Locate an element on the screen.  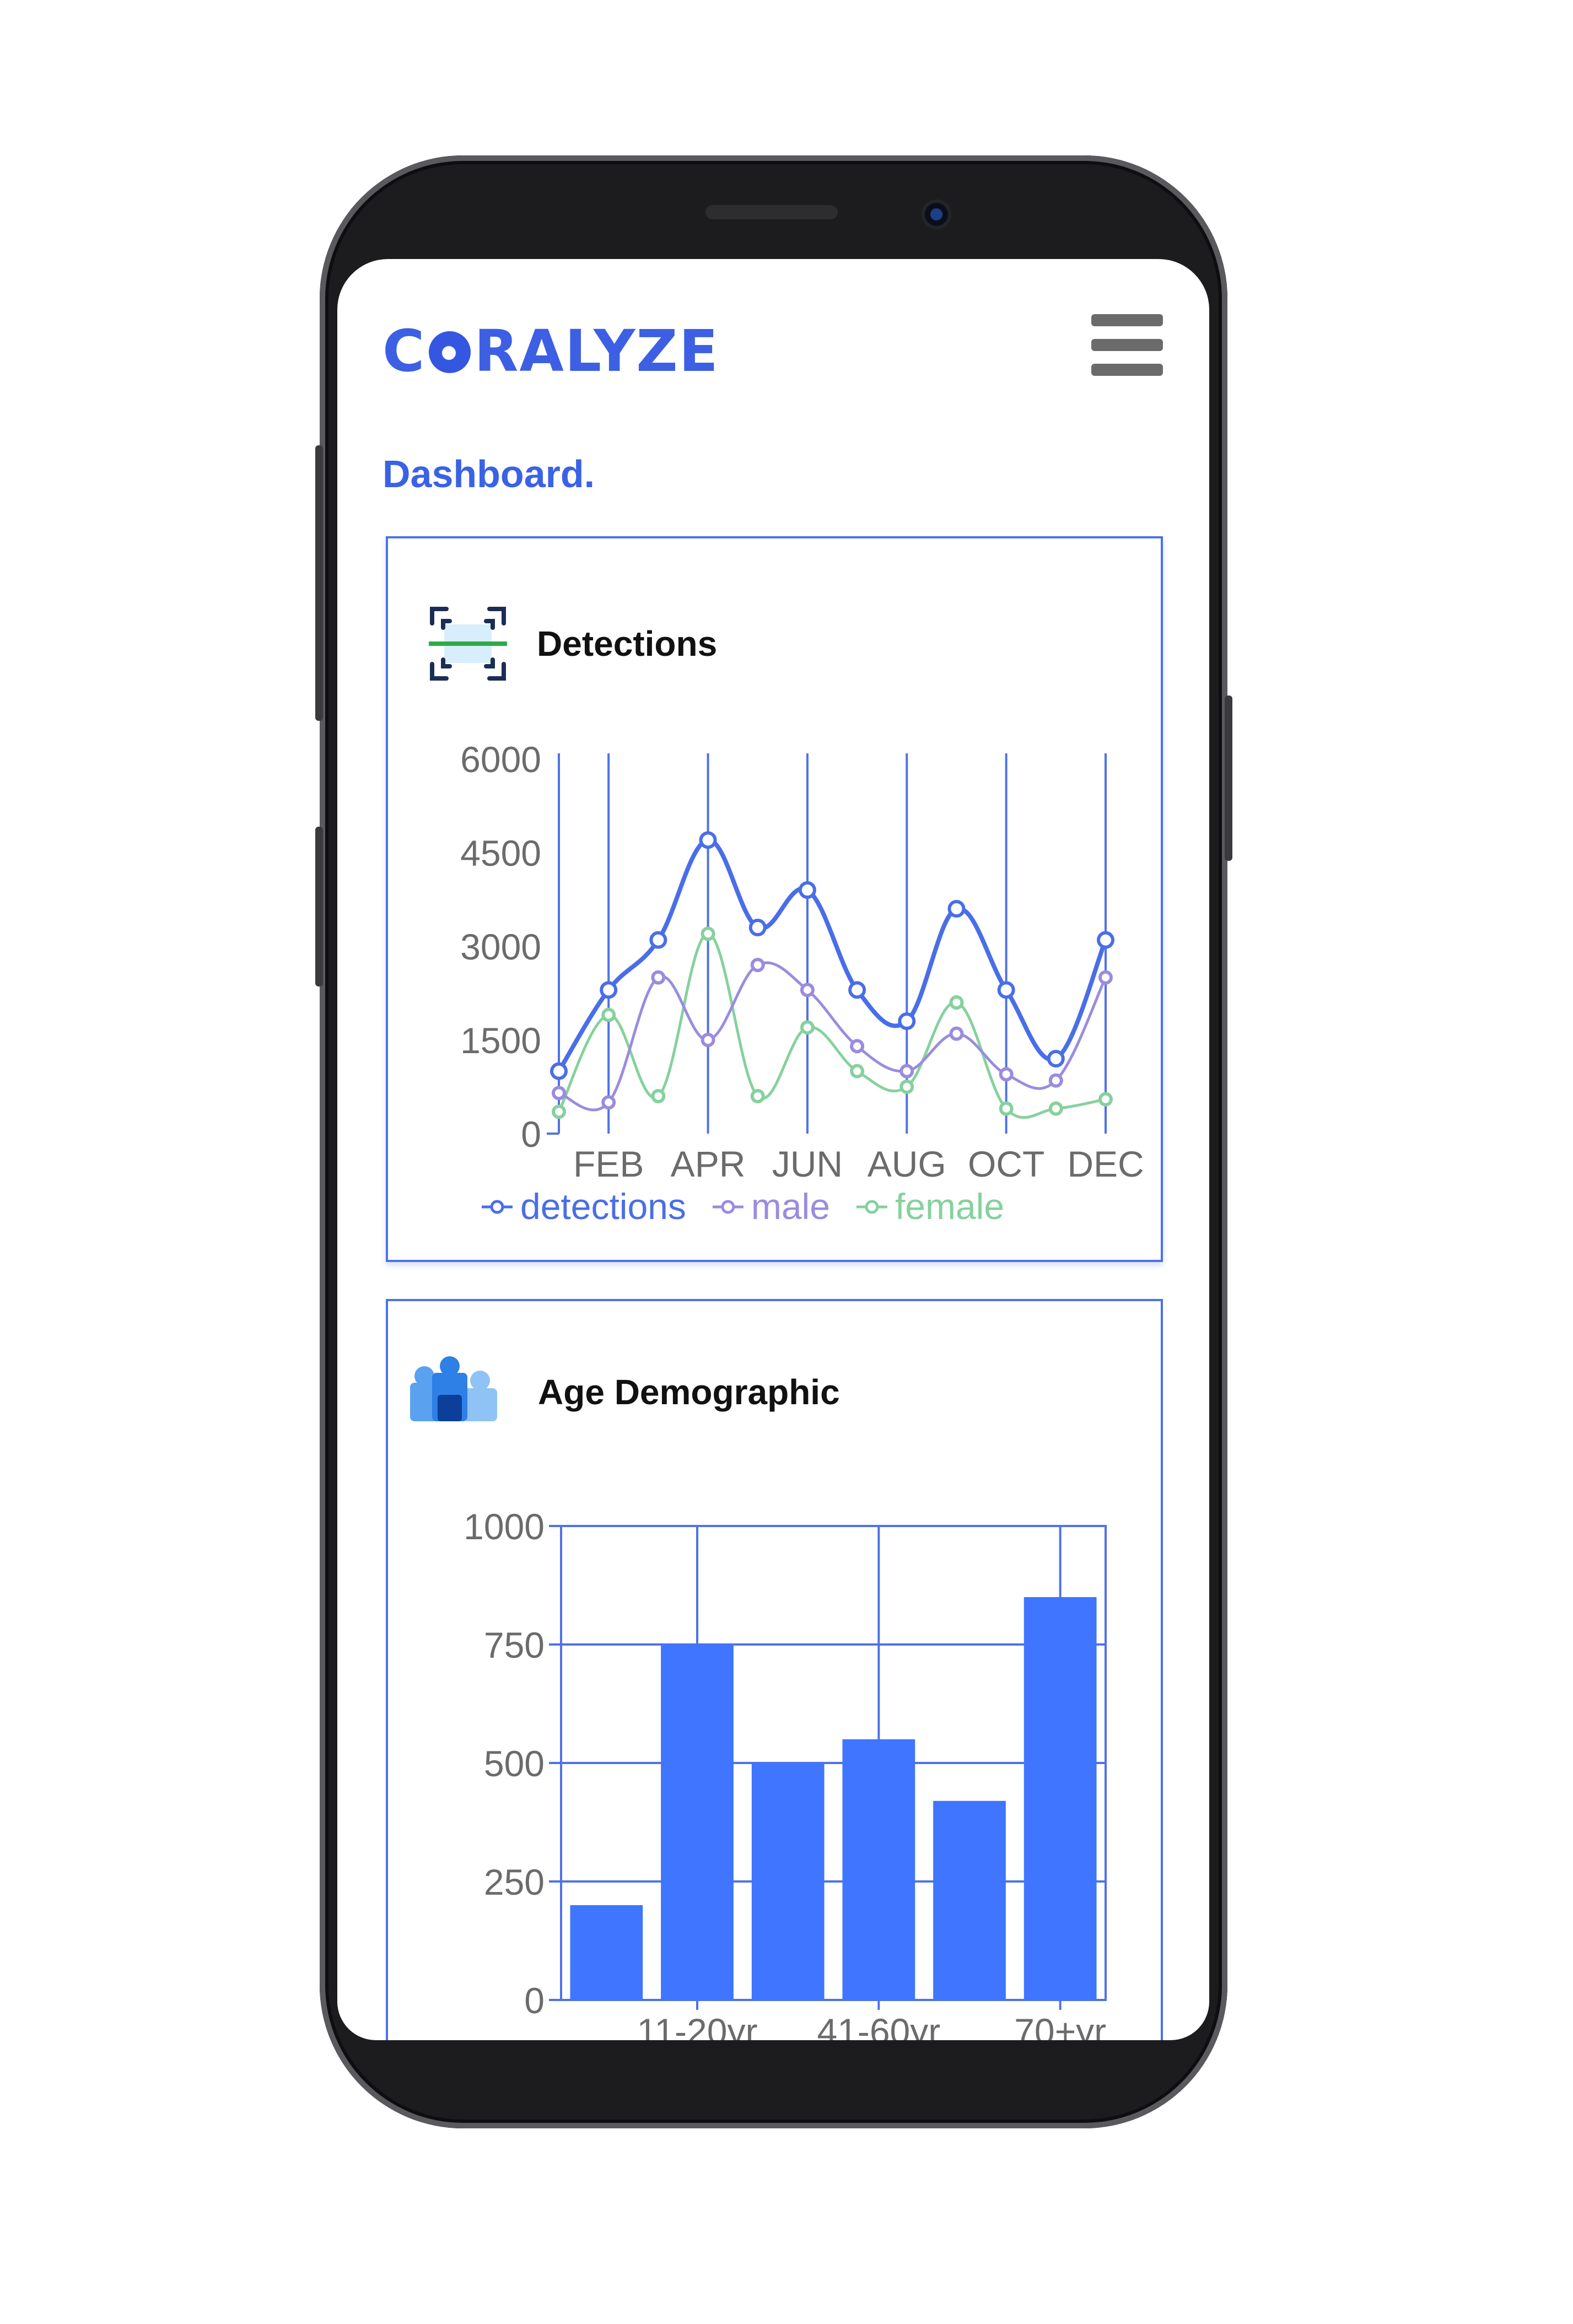
phone-power-button is located at coordinates (1228, 778).